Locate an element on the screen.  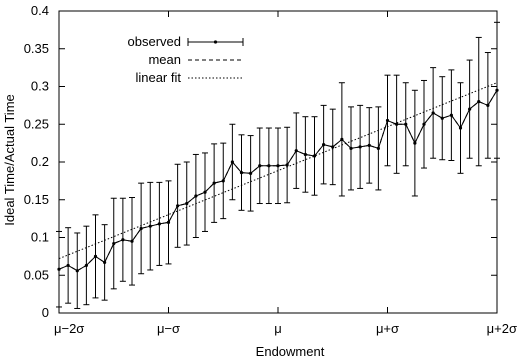
y-tick-label: 0.35 is located at coordinates (36, 48).